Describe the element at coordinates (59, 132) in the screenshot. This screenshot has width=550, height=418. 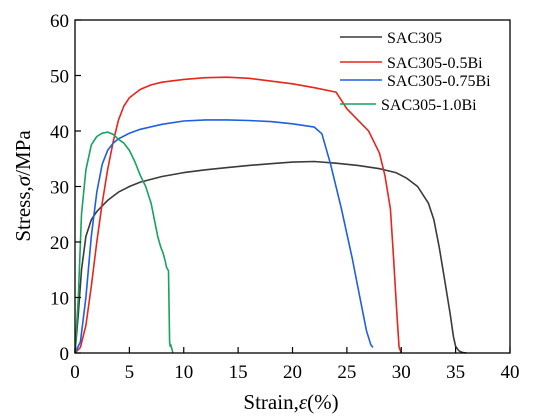
I see `y-tick-label: 40` at that location.